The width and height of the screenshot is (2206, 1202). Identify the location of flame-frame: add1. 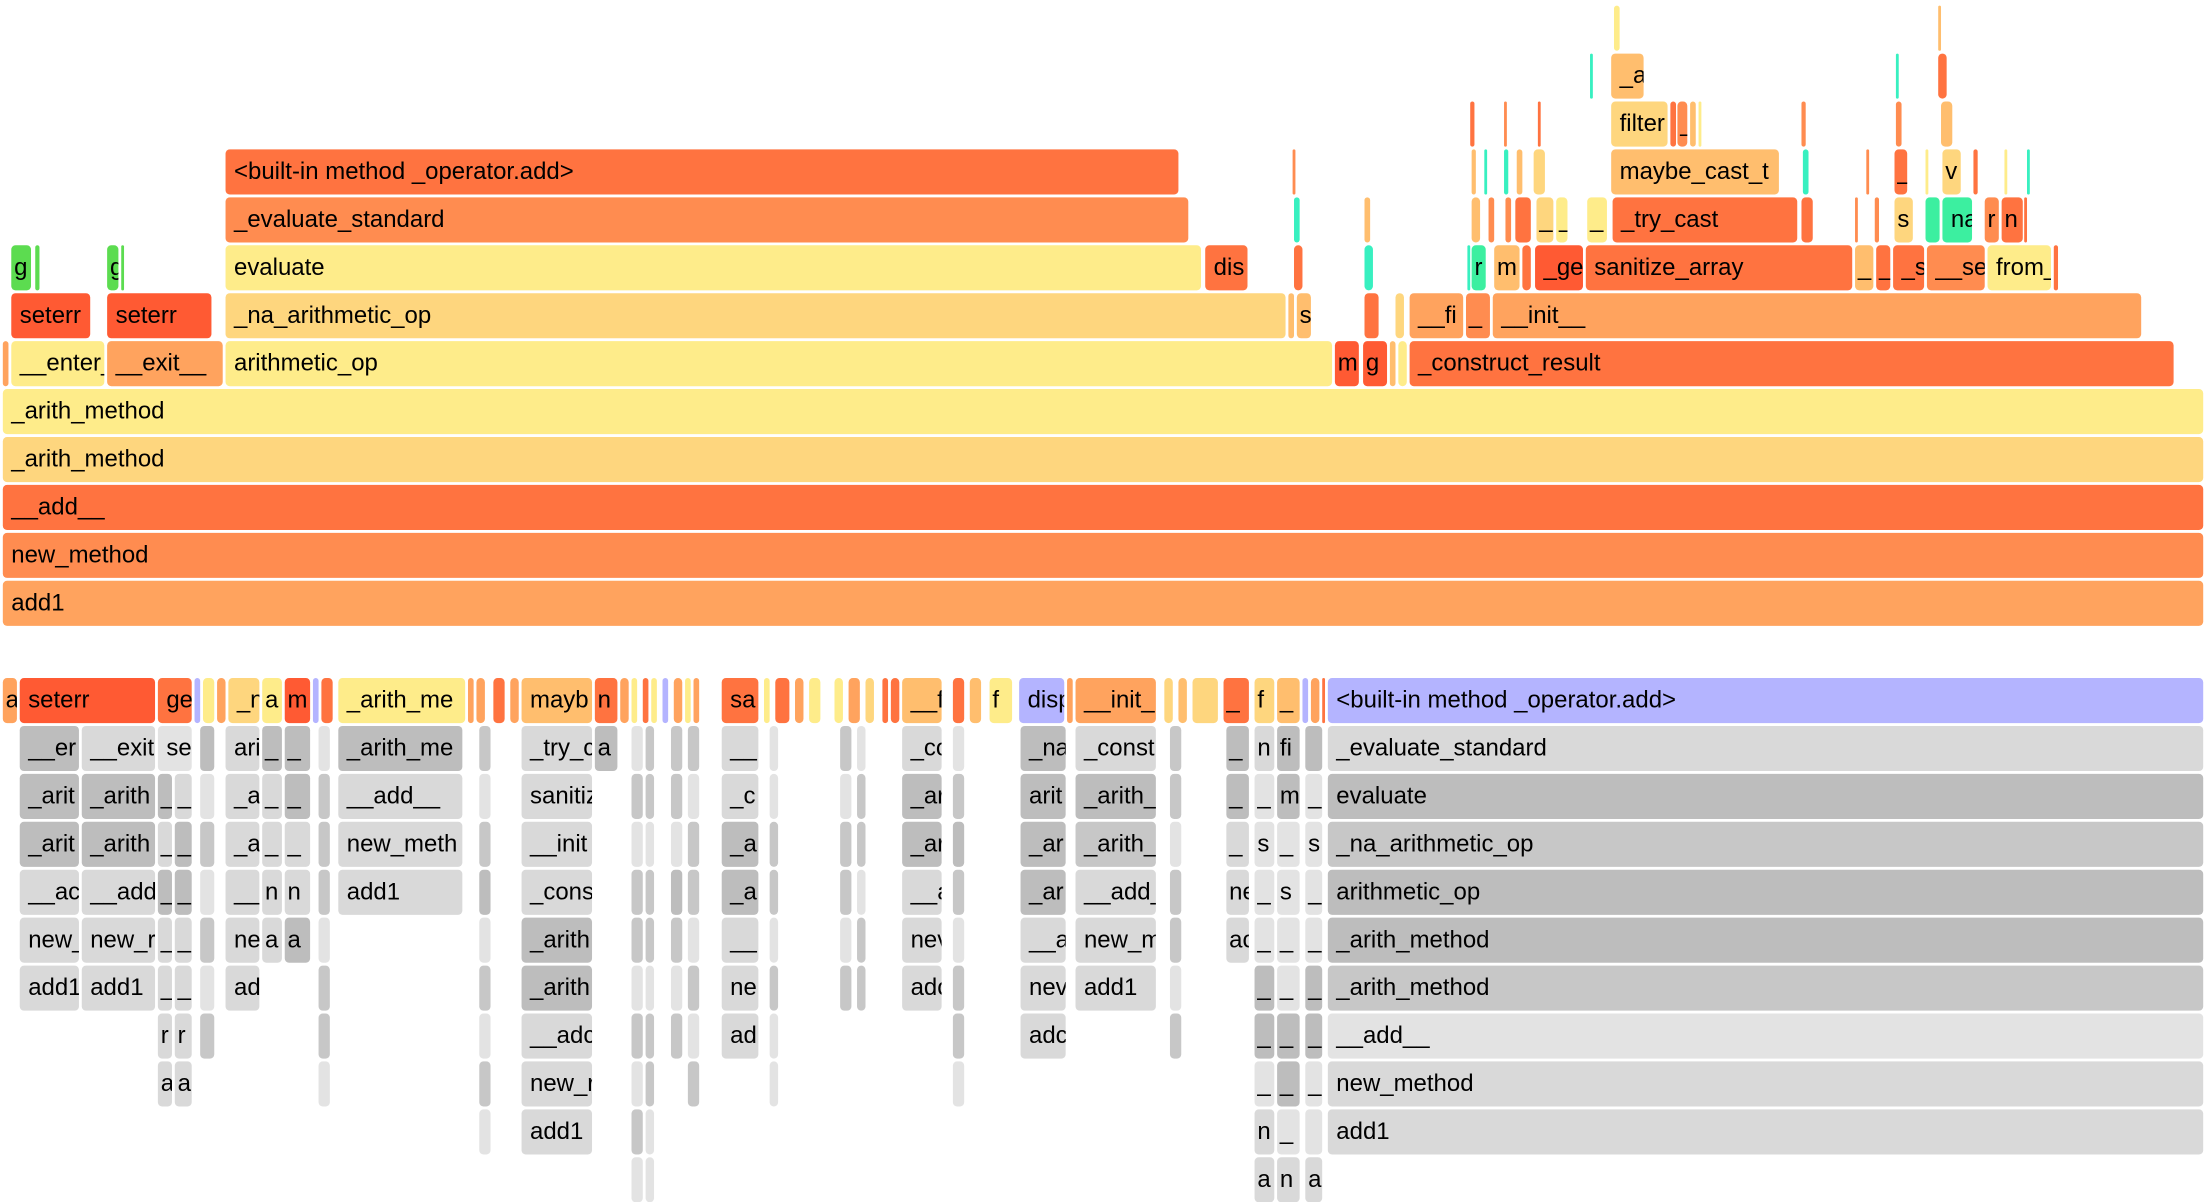
(557, 1132).